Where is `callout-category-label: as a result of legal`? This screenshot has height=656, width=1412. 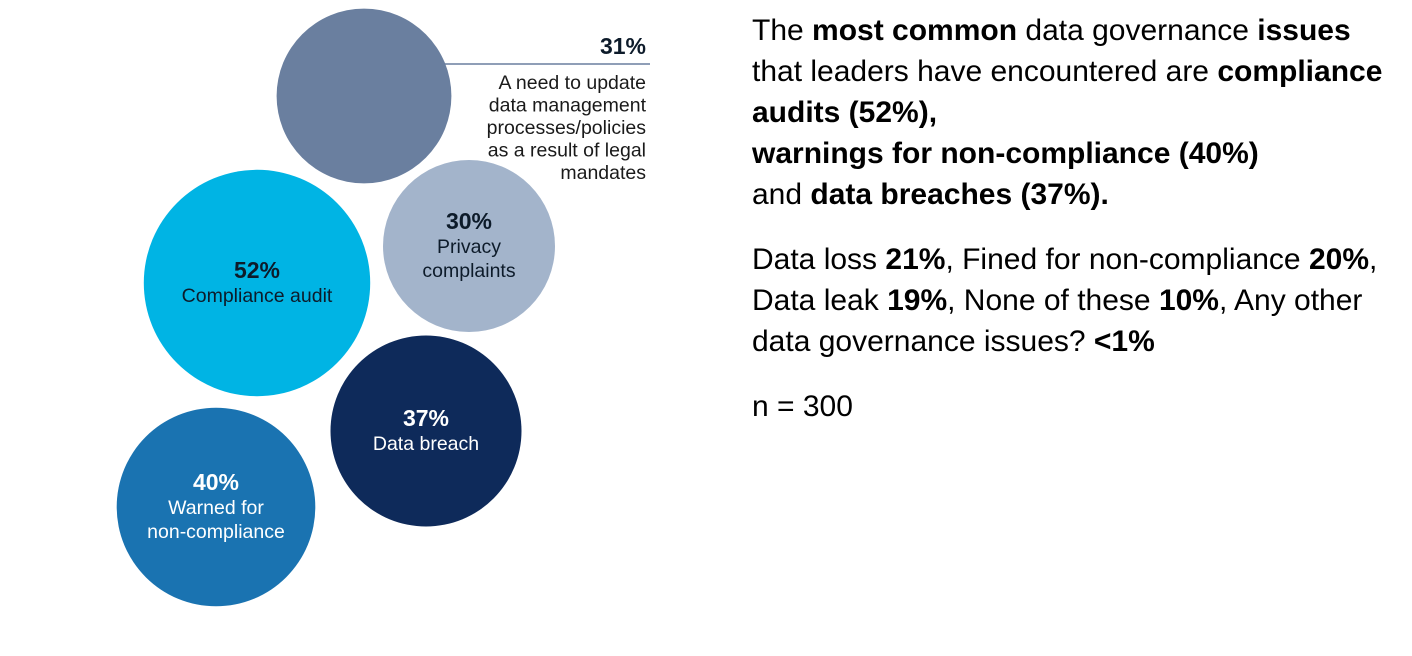 callout-category-label: as a result of legal is located at coordinates (567, 151).